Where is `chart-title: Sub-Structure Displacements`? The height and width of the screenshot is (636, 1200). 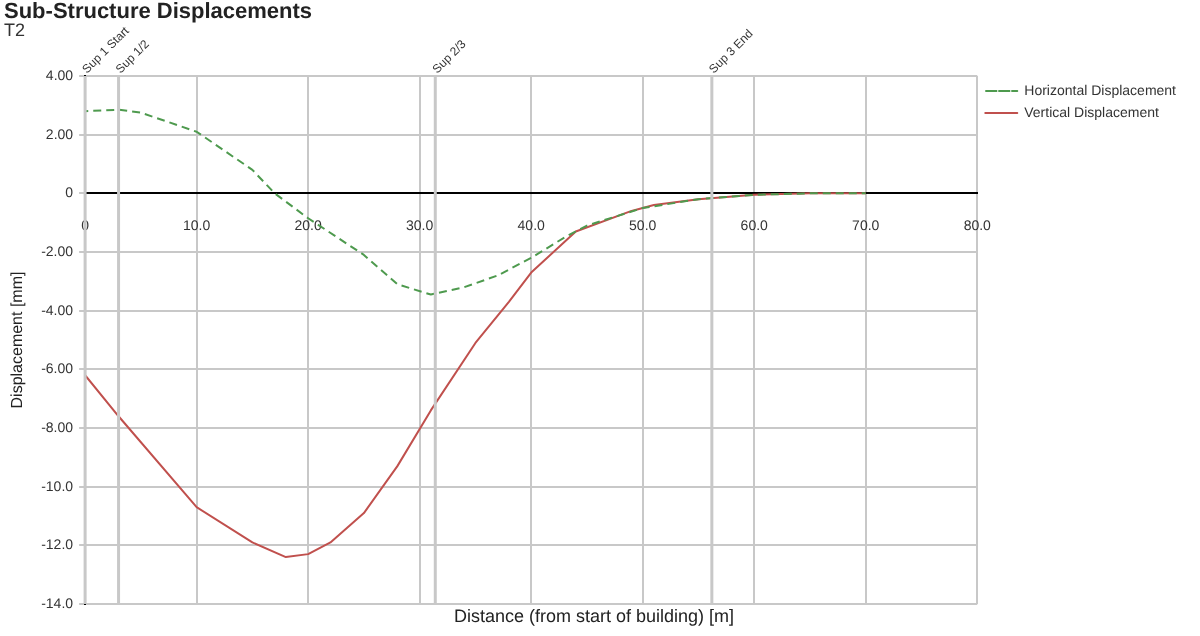
chart-title: Sub-Structure Displacements is located at coordinates (158, 12).